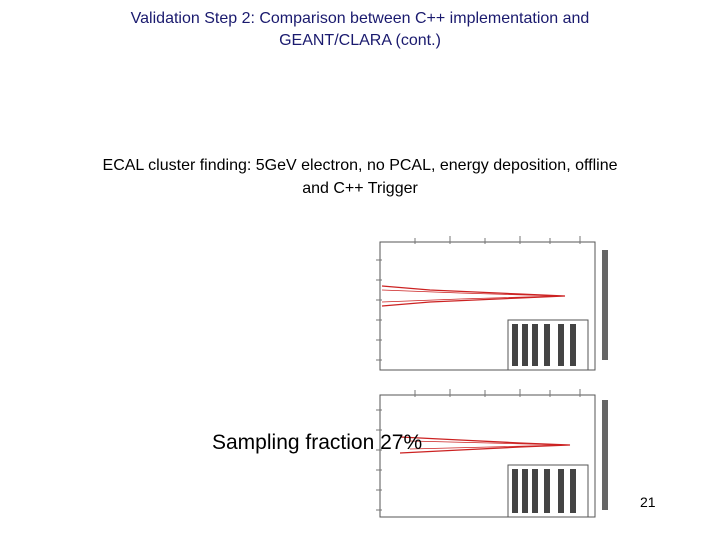 The height and width of the screenshot is (540, 720). I want to click on sampling-fraction-caption: Sampling fraction 27%, so click(317, 442).